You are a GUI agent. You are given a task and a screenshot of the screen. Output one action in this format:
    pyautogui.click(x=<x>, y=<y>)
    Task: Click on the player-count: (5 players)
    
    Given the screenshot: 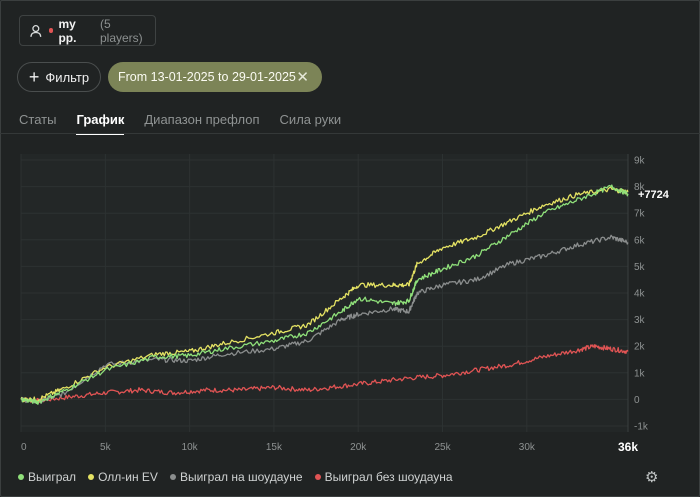 What is the action you would take?
    pyautogui.click(x=121, y=30)
    